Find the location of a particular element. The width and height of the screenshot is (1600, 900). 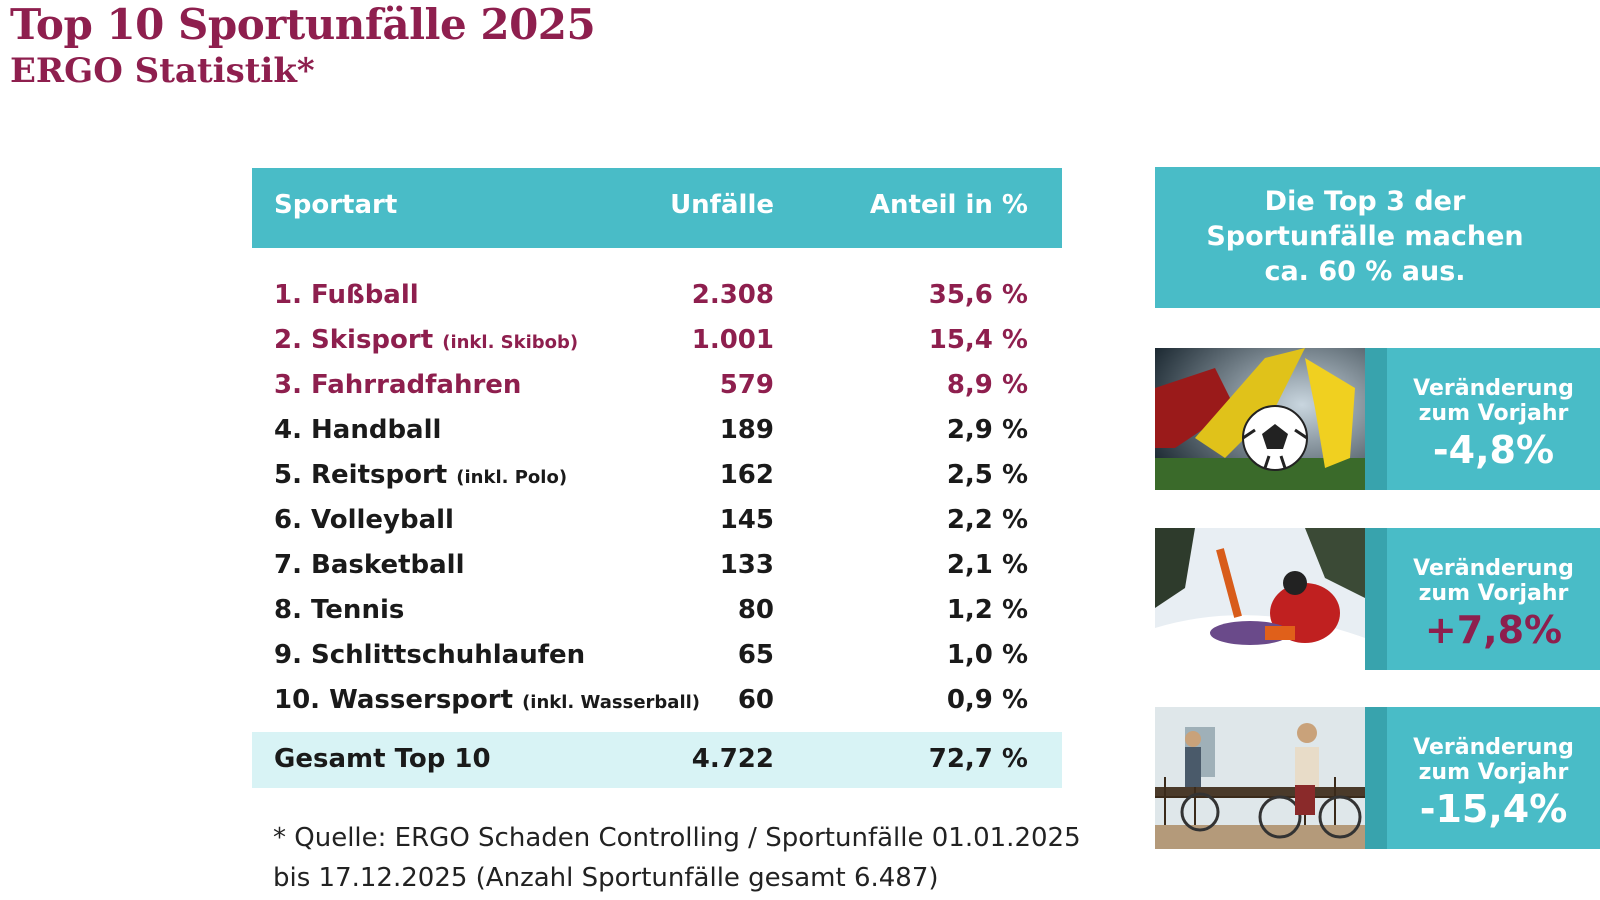

row-sportart: 5. Reitsport (inkl. Polo) is located at coordinates (420, 475).